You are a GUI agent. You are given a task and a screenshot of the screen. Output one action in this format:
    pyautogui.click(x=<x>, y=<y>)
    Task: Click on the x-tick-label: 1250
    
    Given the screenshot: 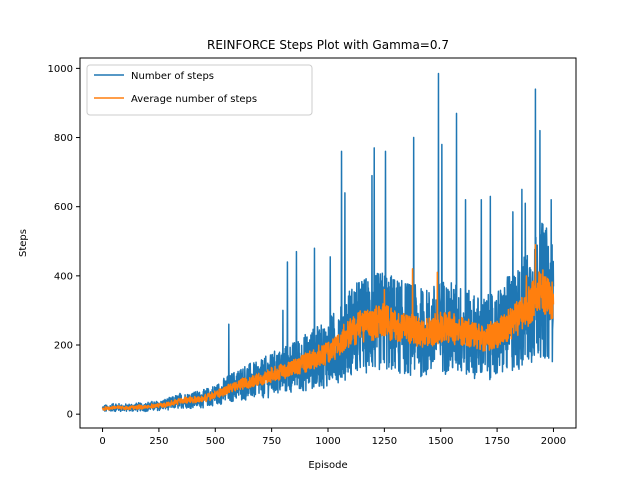 What is the action you would take?
    pyautogui.click(x=384, y=441)
    